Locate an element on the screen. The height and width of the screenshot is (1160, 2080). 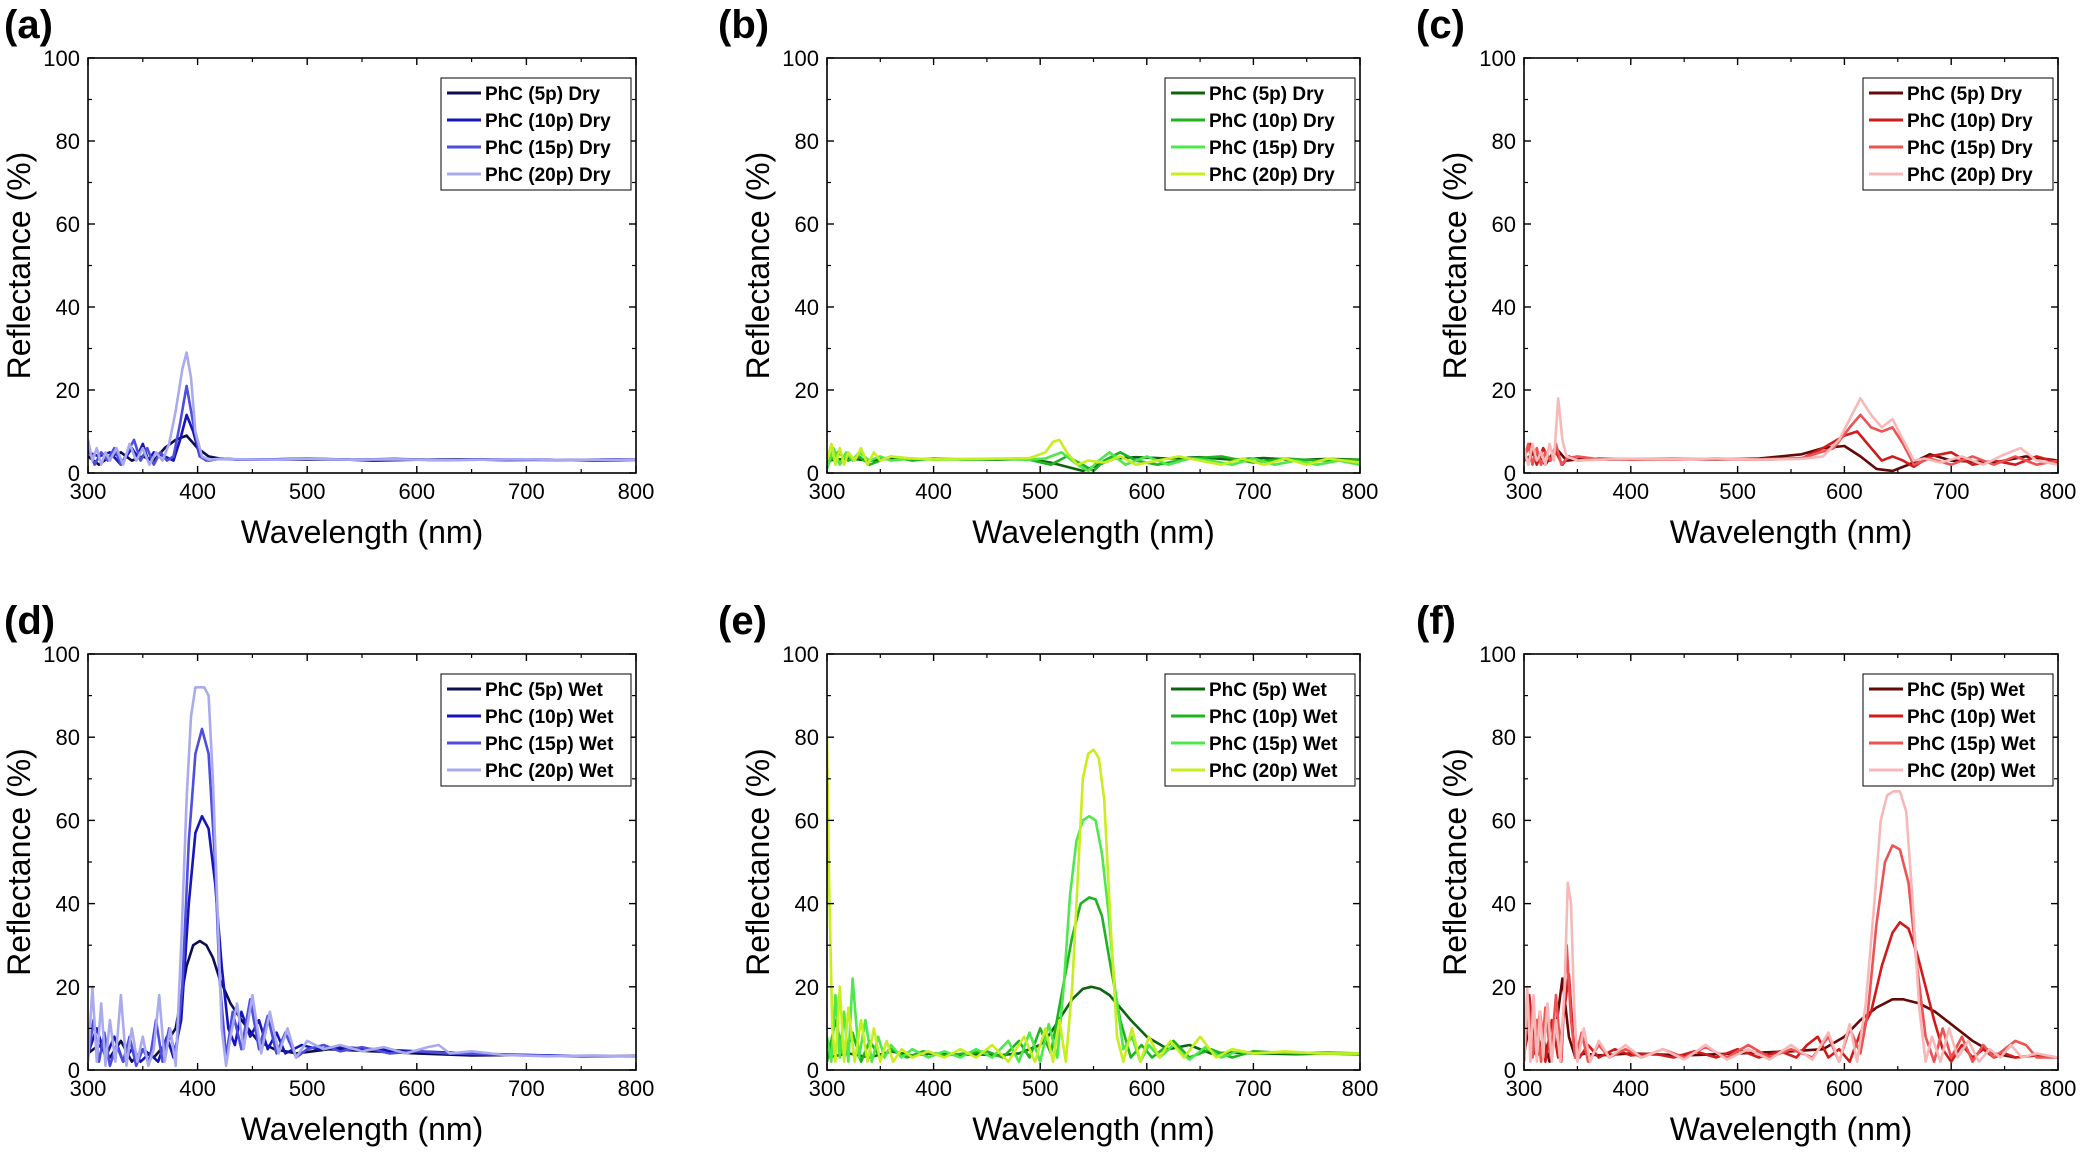
panel-label: (f) is located at coordinates (1436, 621).